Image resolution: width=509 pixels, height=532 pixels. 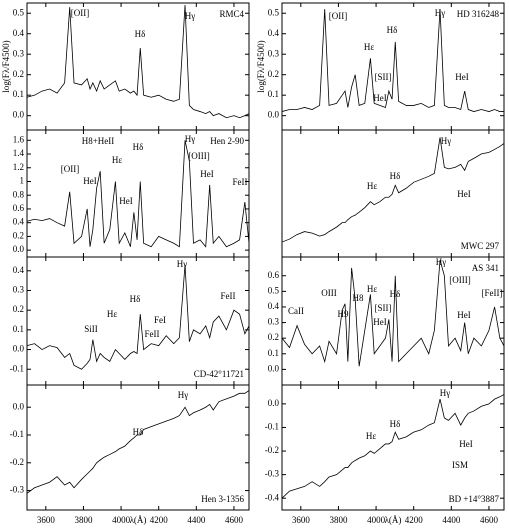 I want to click on y-tick-label: -0.4, so click(x=272, y=497).